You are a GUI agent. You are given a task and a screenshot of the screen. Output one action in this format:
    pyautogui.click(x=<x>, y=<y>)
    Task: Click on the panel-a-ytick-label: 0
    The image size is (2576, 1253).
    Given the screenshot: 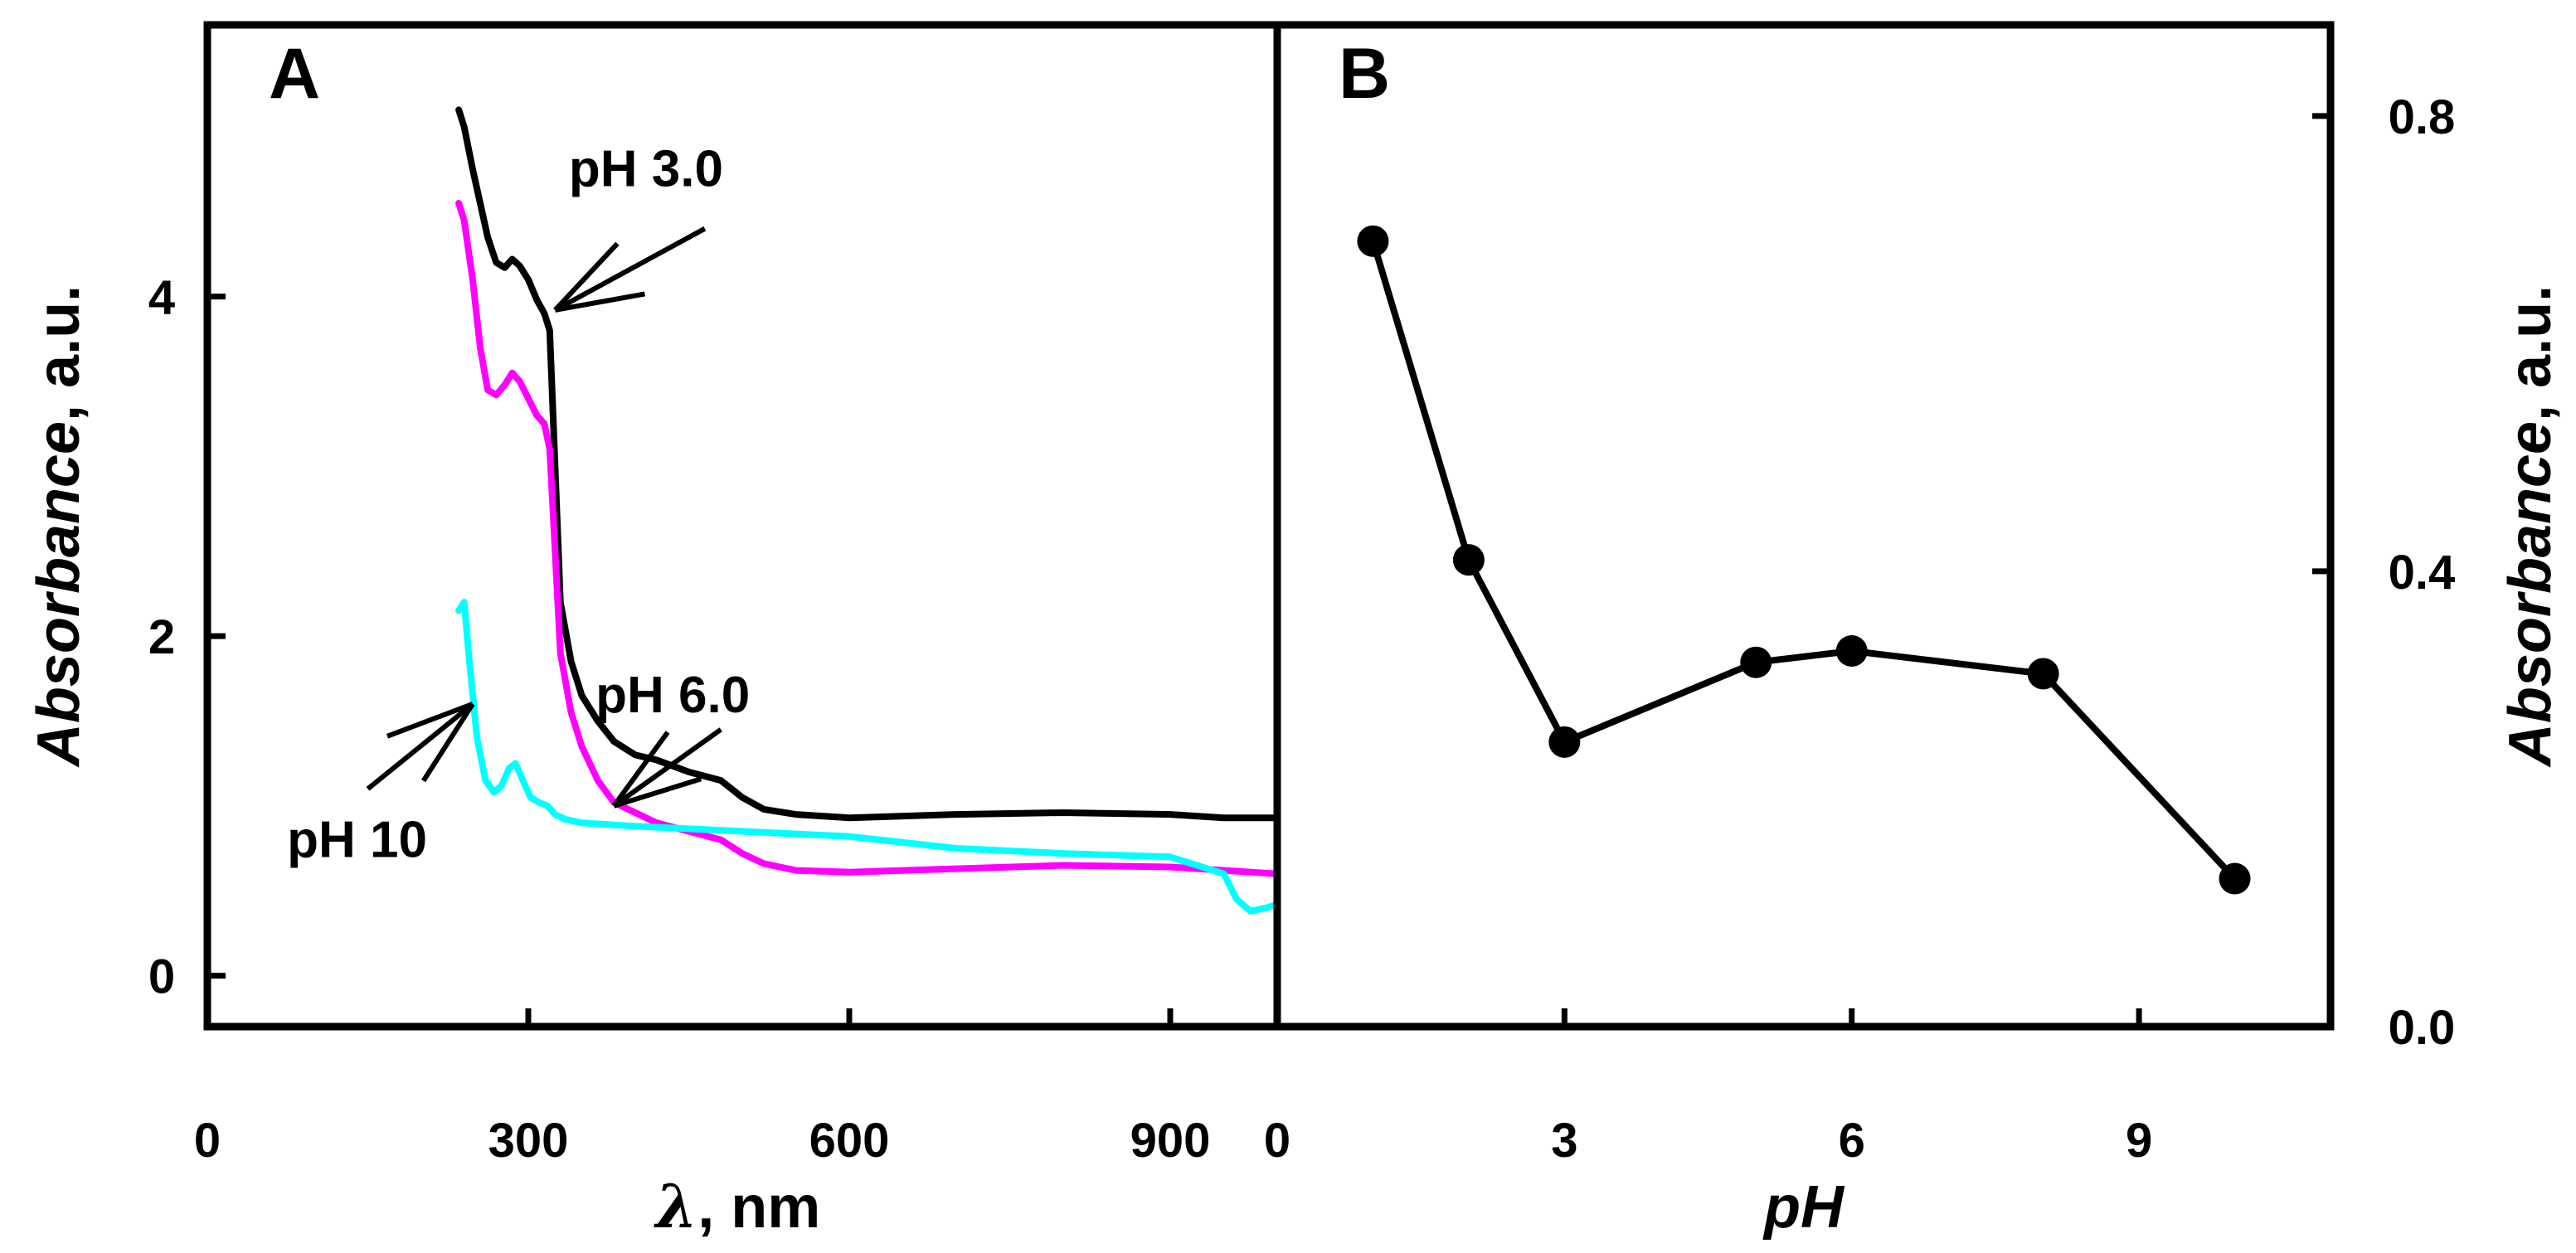 What is the action you would take?
    pyautogui.click(x=162, y=977)
    